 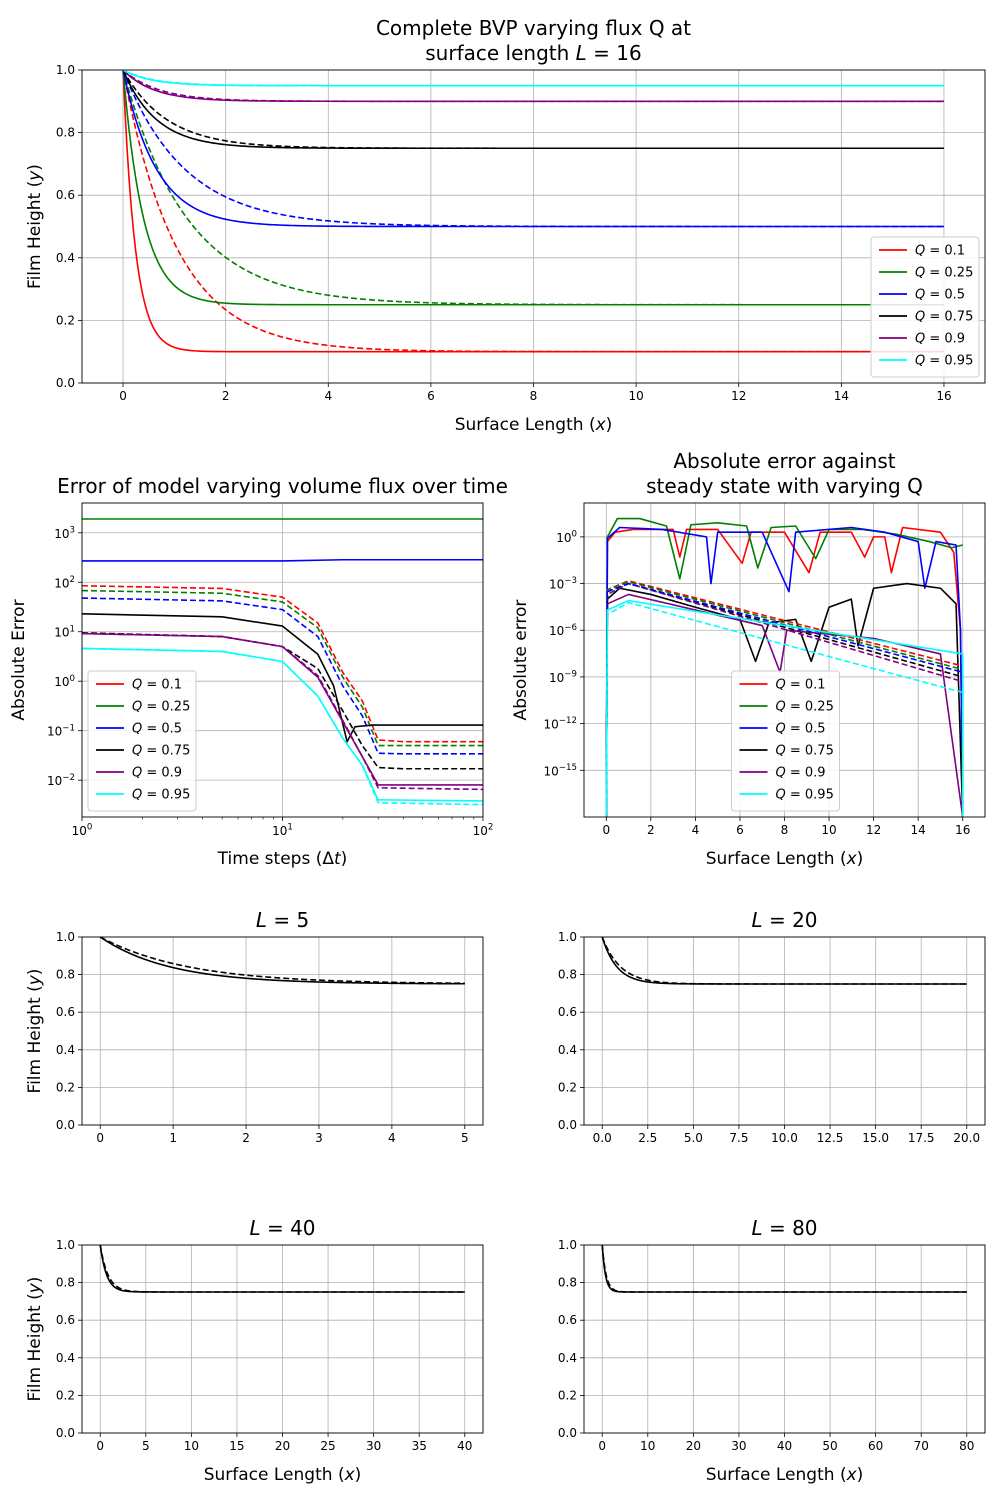 I want to click on L80-ytick-label-4: 0.8, so click(x=567, y=1283).